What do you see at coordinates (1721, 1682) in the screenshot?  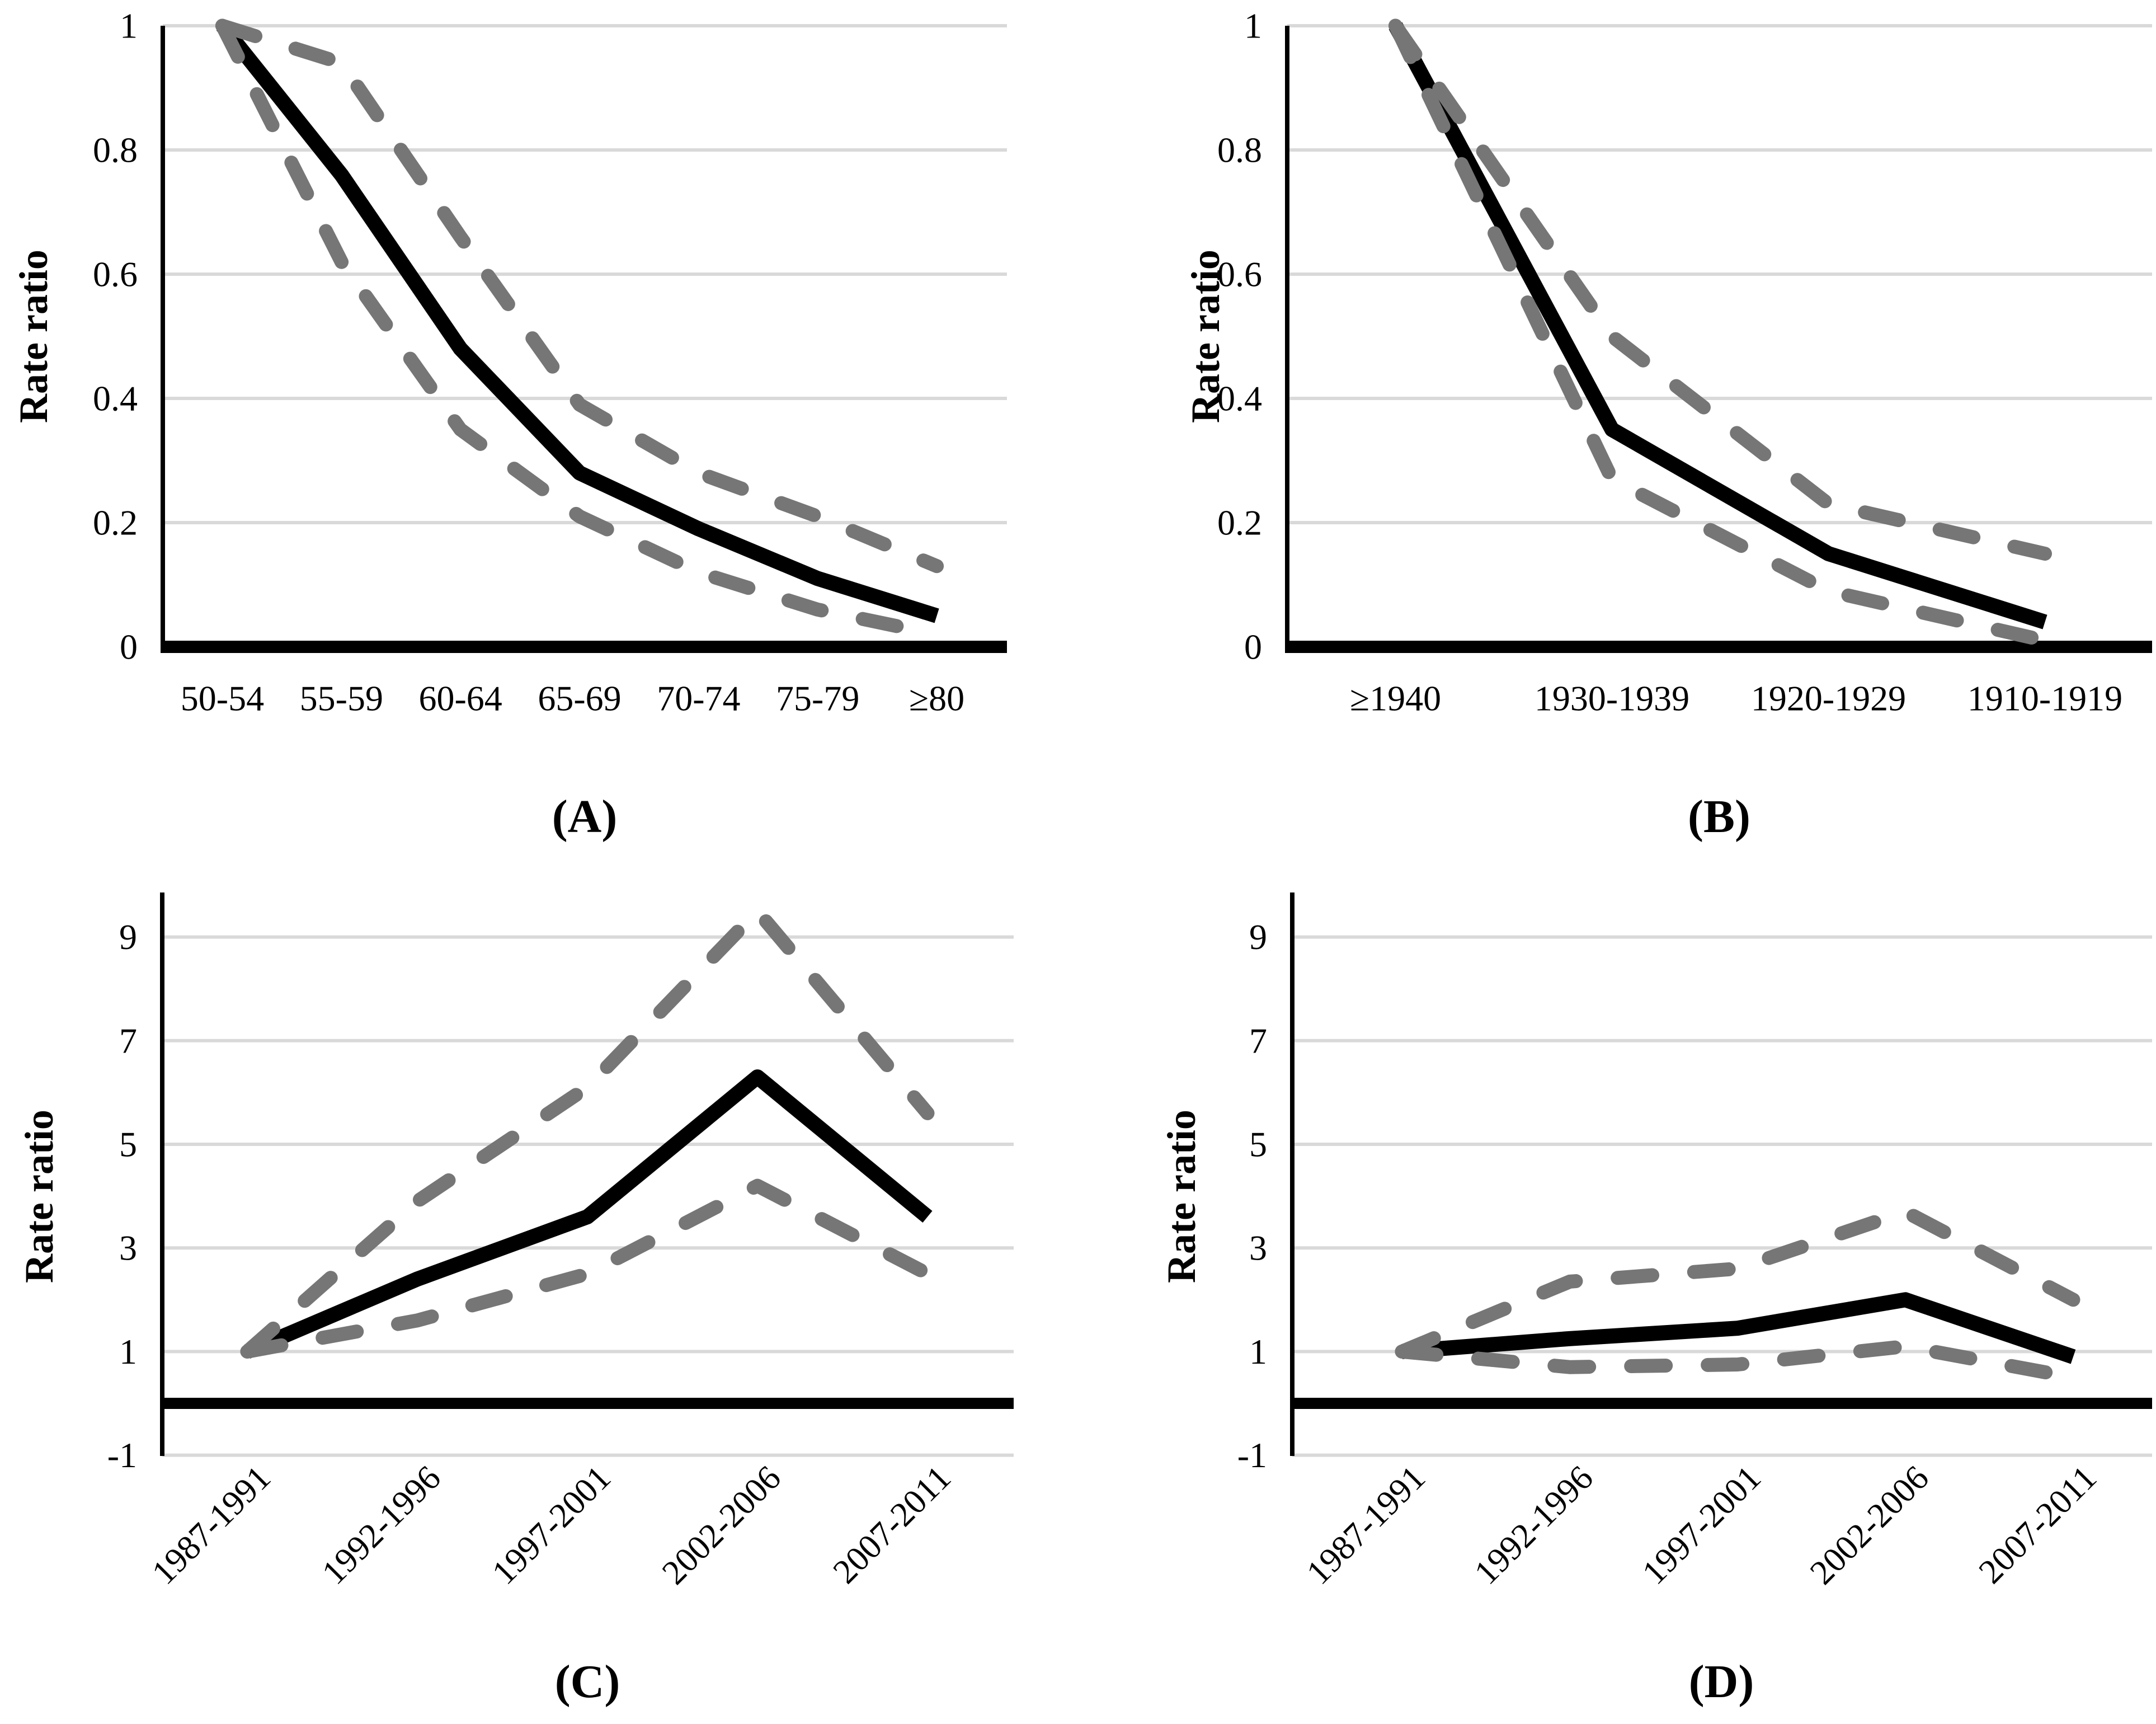 I see `panel-d-letter: (D)` at bounding box center [1721, 1682].